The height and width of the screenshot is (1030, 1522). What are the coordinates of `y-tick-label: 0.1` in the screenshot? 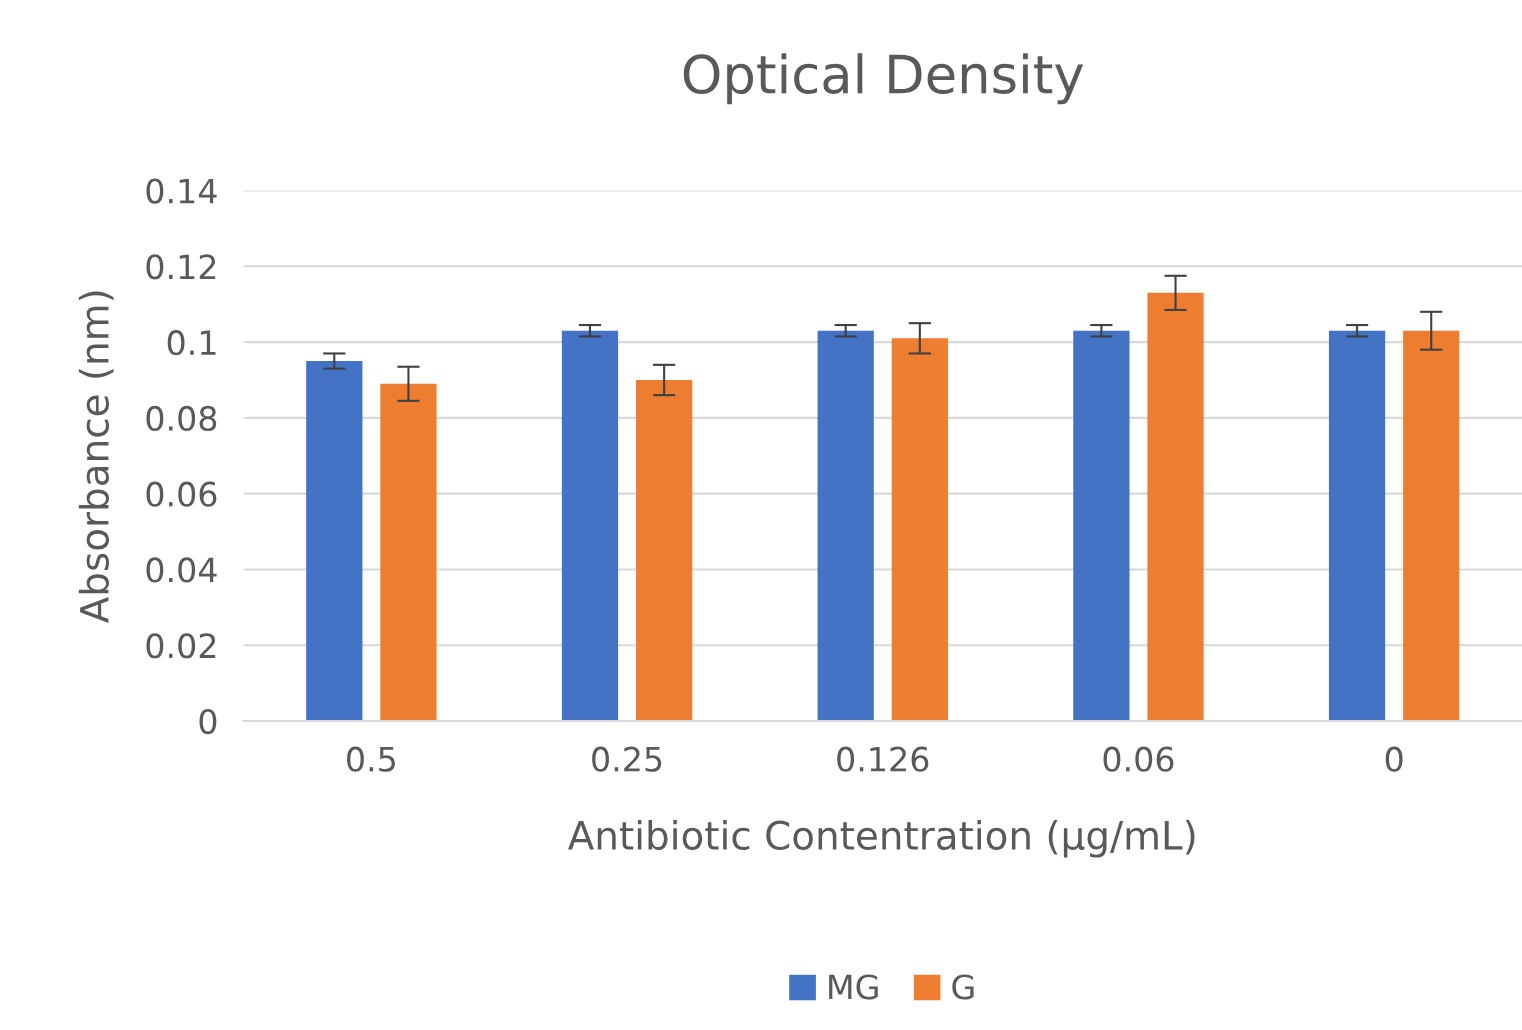 It's located at (191, 343).